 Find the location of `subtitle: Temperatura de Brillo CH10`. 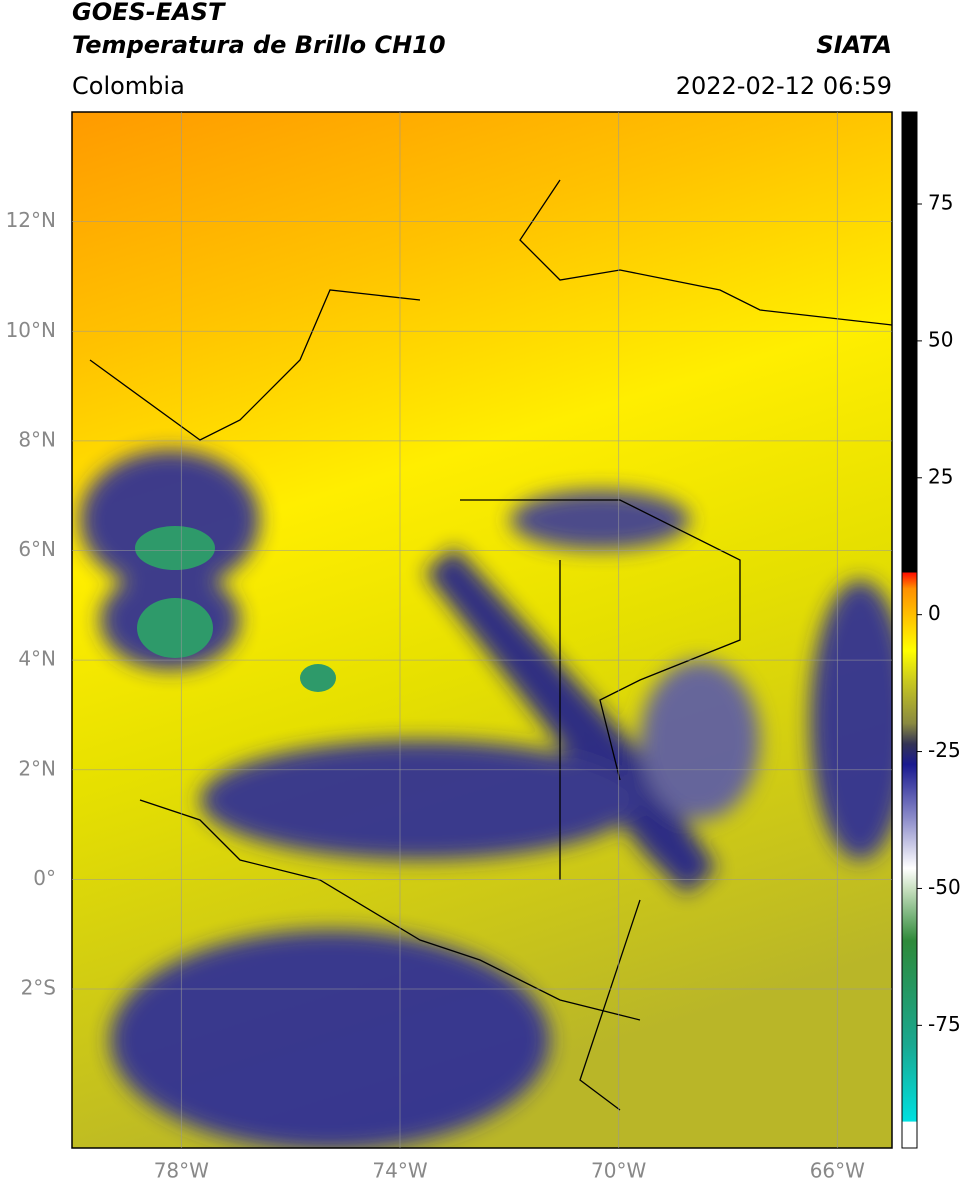

subtitle: Temperatura de Brillo CH10 is located at coordinates (259, 45).